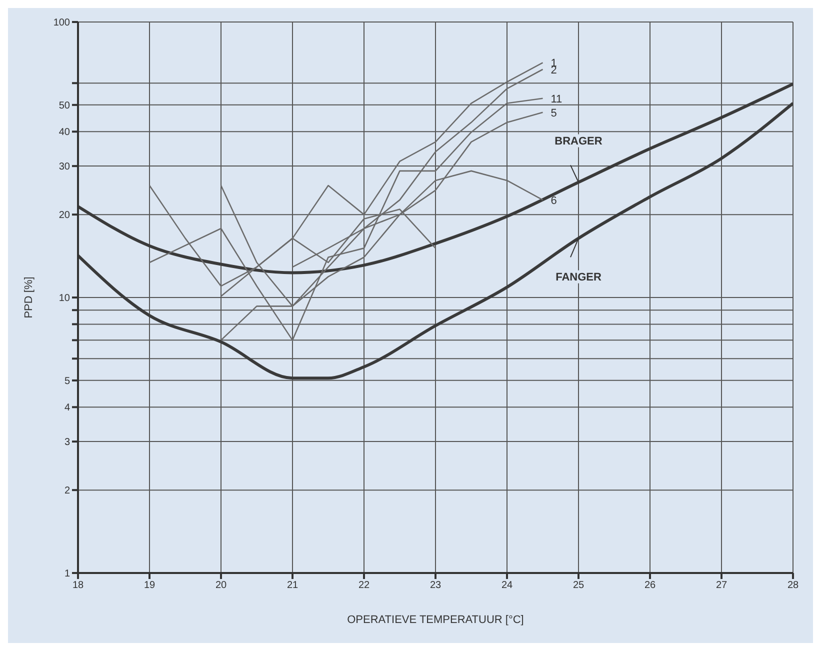 This screenshot has height=651, width=821. Describe the element at coordinates (578, 586) in the screenshot. I see `x-tick-label: 25` at that location.